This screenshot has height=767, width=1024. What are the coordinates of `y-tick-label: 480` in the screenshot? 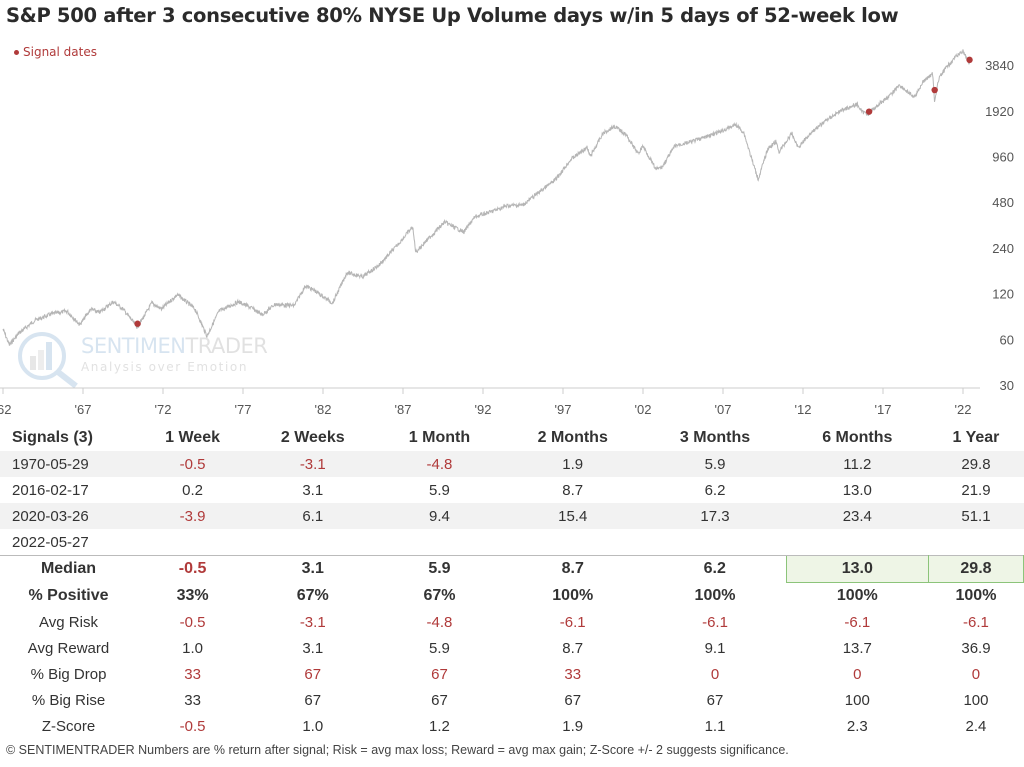 It's located at (1003, 202).